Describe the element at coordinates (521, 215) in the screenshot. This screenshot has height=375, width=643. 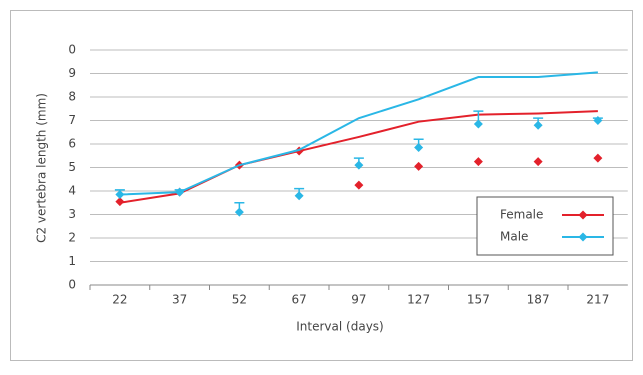
I see `legend-label: Female` at that location.